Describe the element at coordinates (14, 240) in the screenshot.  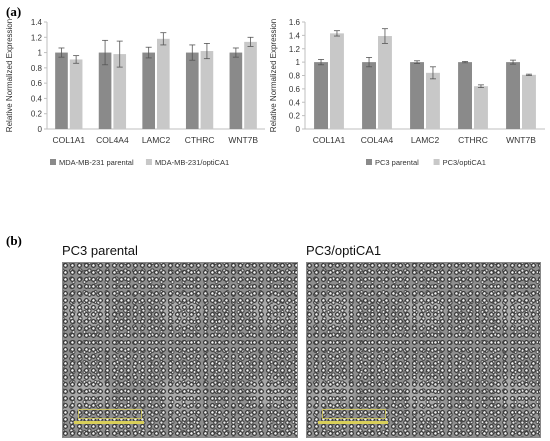
I see `panel-label-b: (b)` at that location.